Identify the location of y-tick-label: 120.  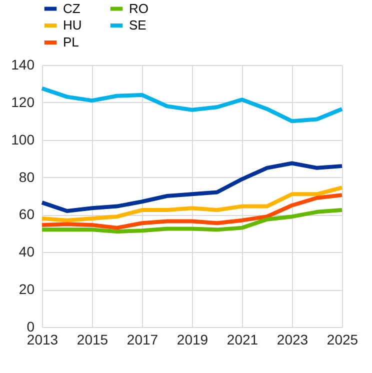
(23, 102).